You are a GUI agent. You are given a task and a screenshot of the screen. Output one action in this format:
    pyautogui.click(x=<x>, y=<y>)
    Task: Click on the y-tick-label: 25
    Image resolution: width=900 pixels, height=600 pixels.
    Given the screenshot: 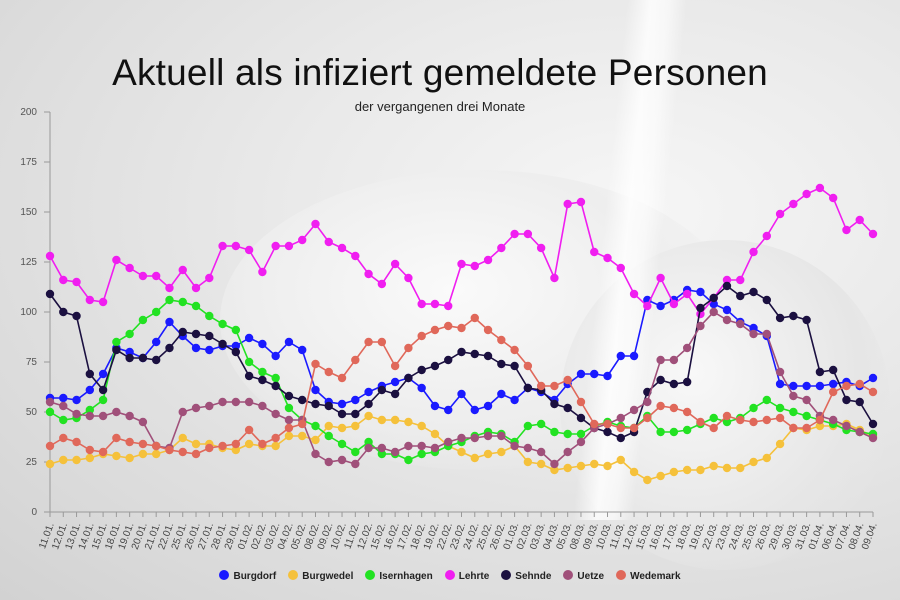 What is the action you would take?
    pyautogui.click(x=32, y=462)
    